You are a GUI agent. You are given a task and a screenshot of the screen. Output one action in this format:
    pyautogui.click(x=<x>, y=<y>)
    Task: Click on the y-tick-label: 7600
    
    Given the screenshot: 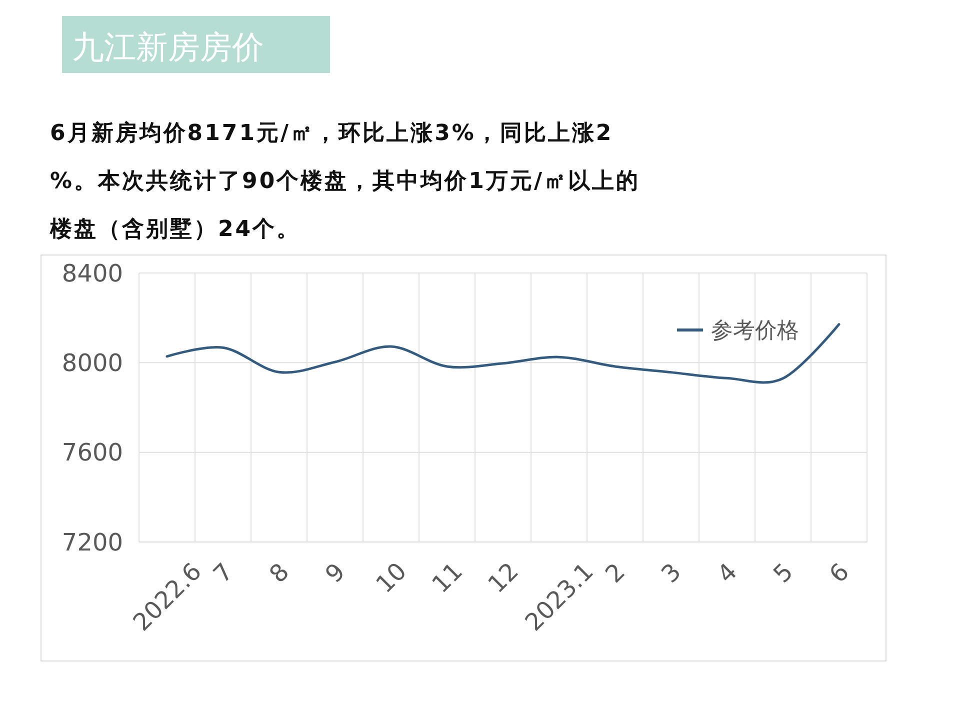 What is the action you would take?
    pyautogui.click(x=92, y=452)
    